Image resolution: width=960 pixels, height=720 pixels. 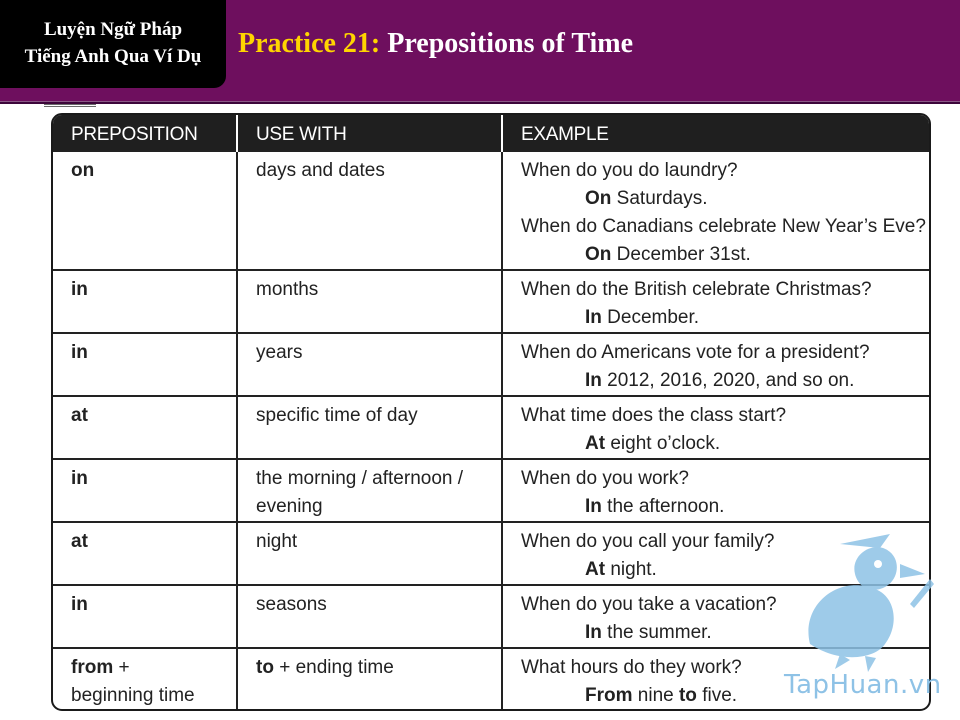 What do you see at coordinates (369, 427) in the screenshot?
I see `use-with-cell: specific time of day` at bounding box center [369, 427].